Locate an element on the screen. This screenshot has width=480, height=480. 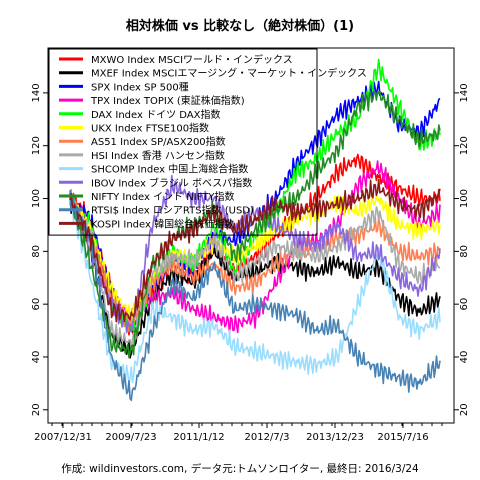
legend-label: UKX Index FTSE100指数 is located at coordinates (150, 128).